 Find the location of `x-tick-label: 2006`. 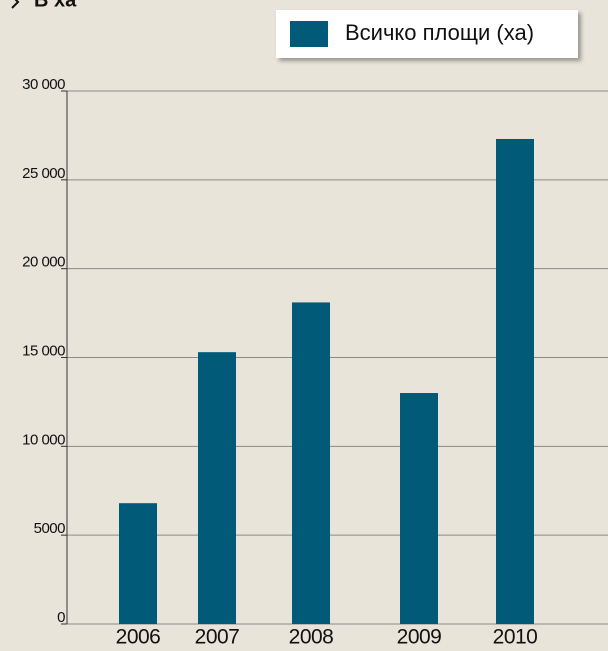

x-tick-label: 2006 is located at coordinates (138, 637).